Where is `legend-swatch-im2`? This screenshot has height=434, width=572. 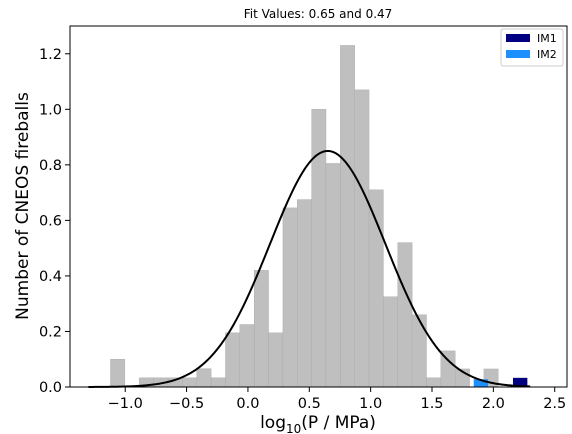 legend-swatch-im2 is located at coordinates (518, 54).